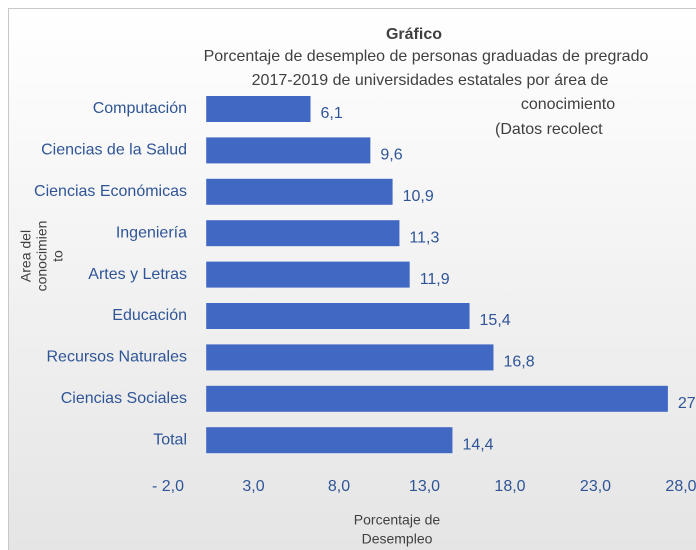 The height and width of the screenshot is (550, 696). I want to click on data-label: 15,4, so click(495, 320).